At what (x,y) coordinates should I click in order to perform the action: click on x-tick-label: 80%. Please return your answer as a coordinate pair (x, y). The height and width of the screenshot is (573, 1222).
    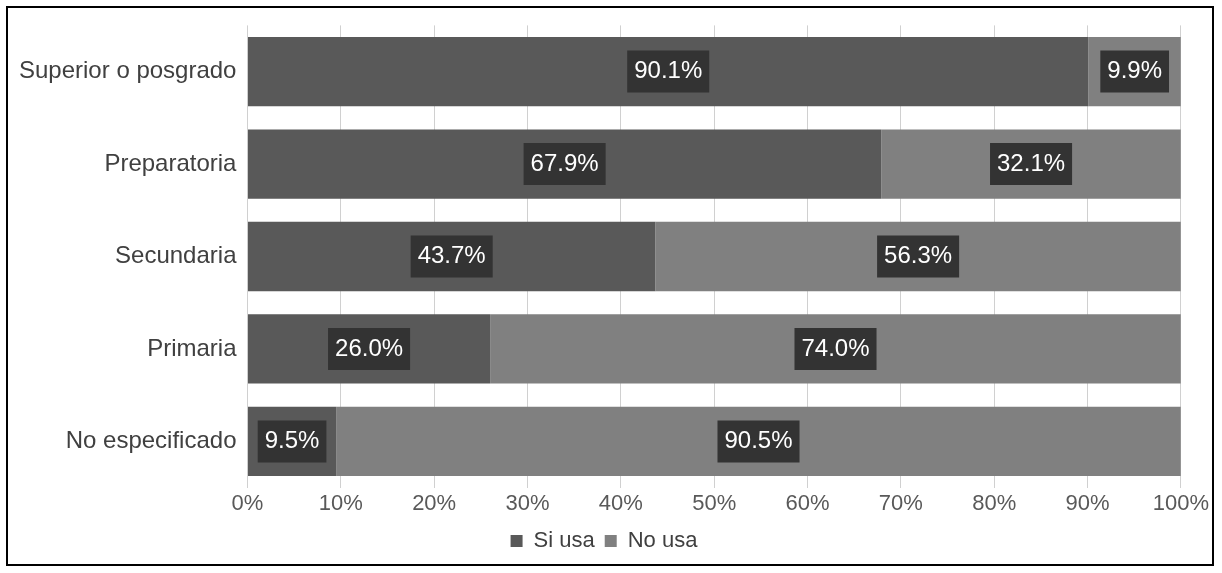
    Looking at the image, I should click on (994, 502).